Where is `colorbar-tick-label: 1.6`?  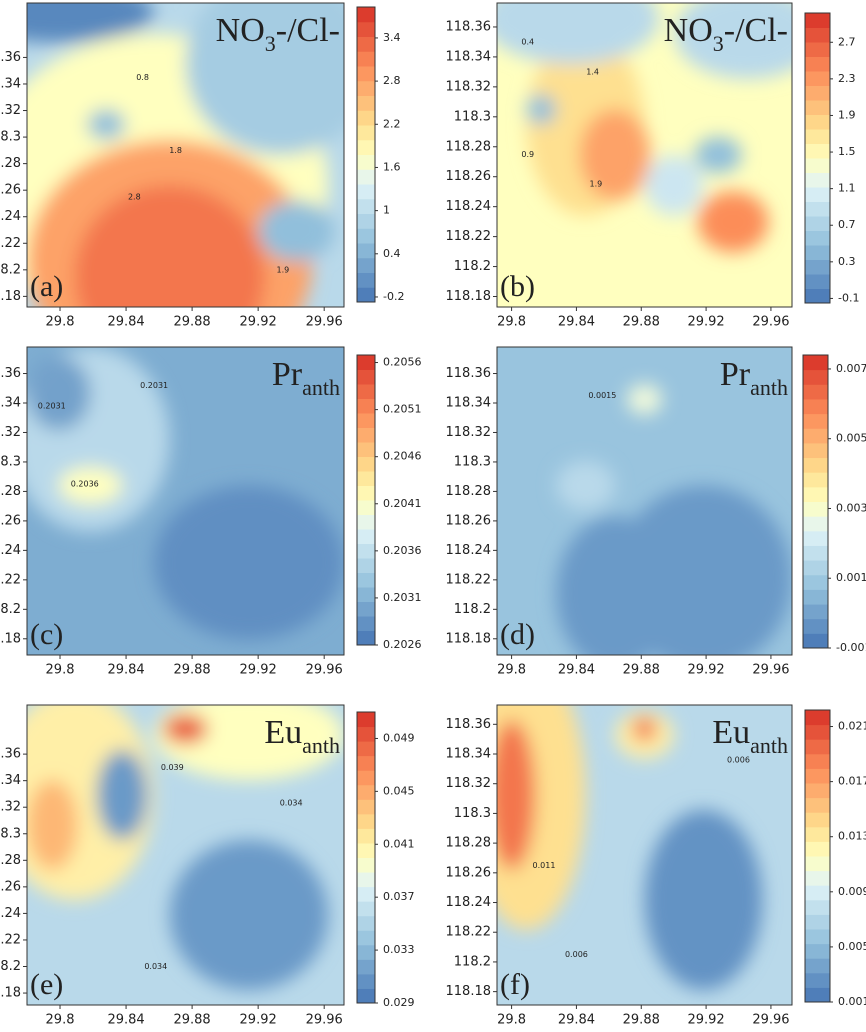 colorbar-tick-label: 1.6 is located at coordinates (392, 166).